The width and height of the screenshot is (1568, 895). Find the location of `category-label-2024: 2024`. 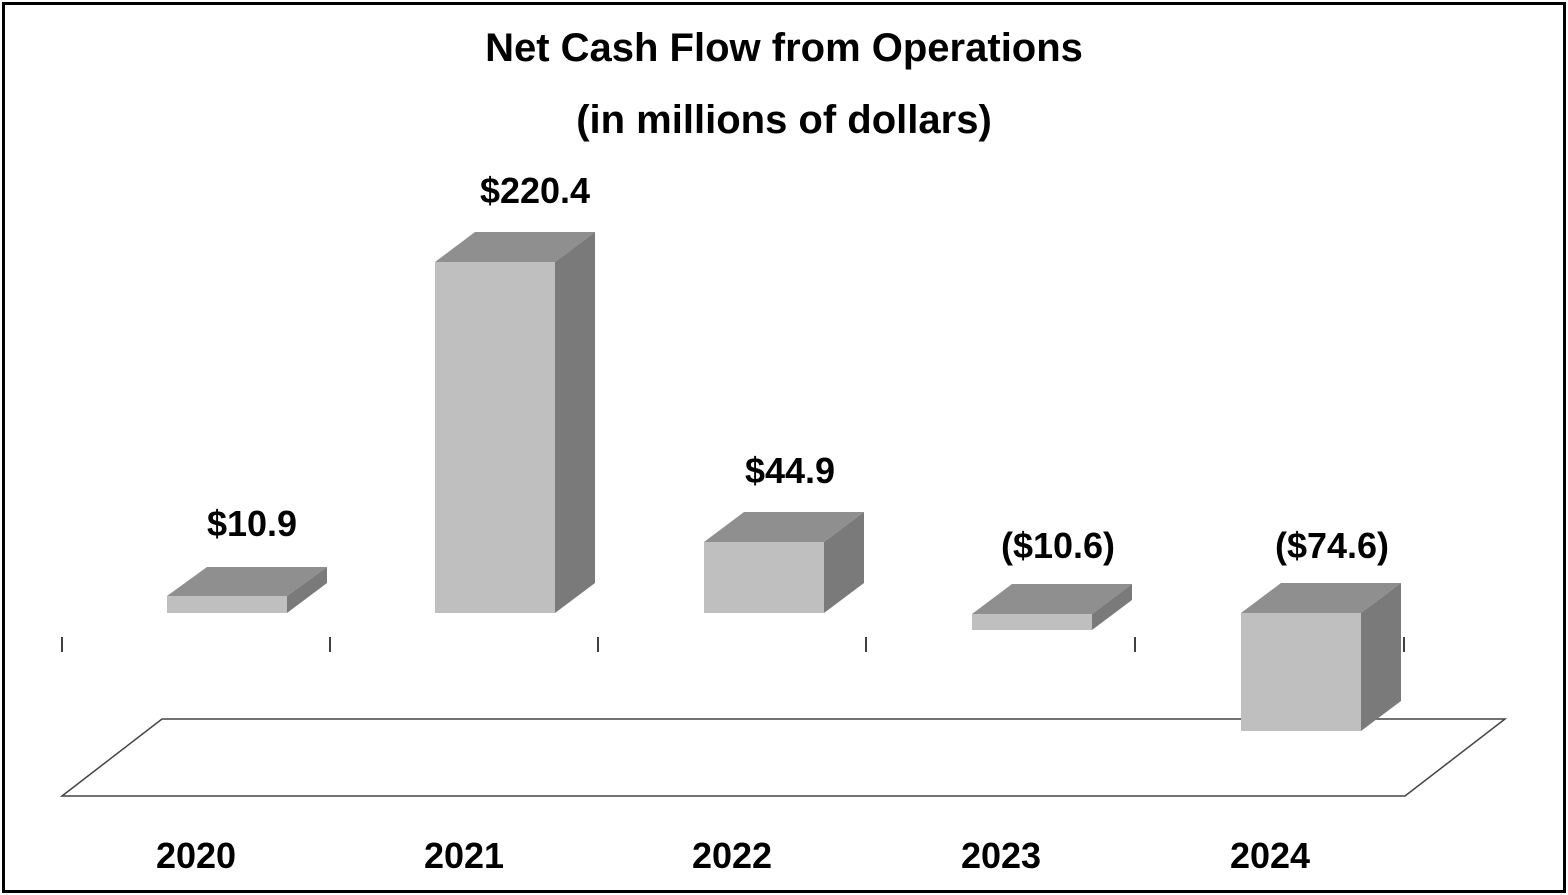

category-label-2024: 2024 is located at coordinates (1270, 855).